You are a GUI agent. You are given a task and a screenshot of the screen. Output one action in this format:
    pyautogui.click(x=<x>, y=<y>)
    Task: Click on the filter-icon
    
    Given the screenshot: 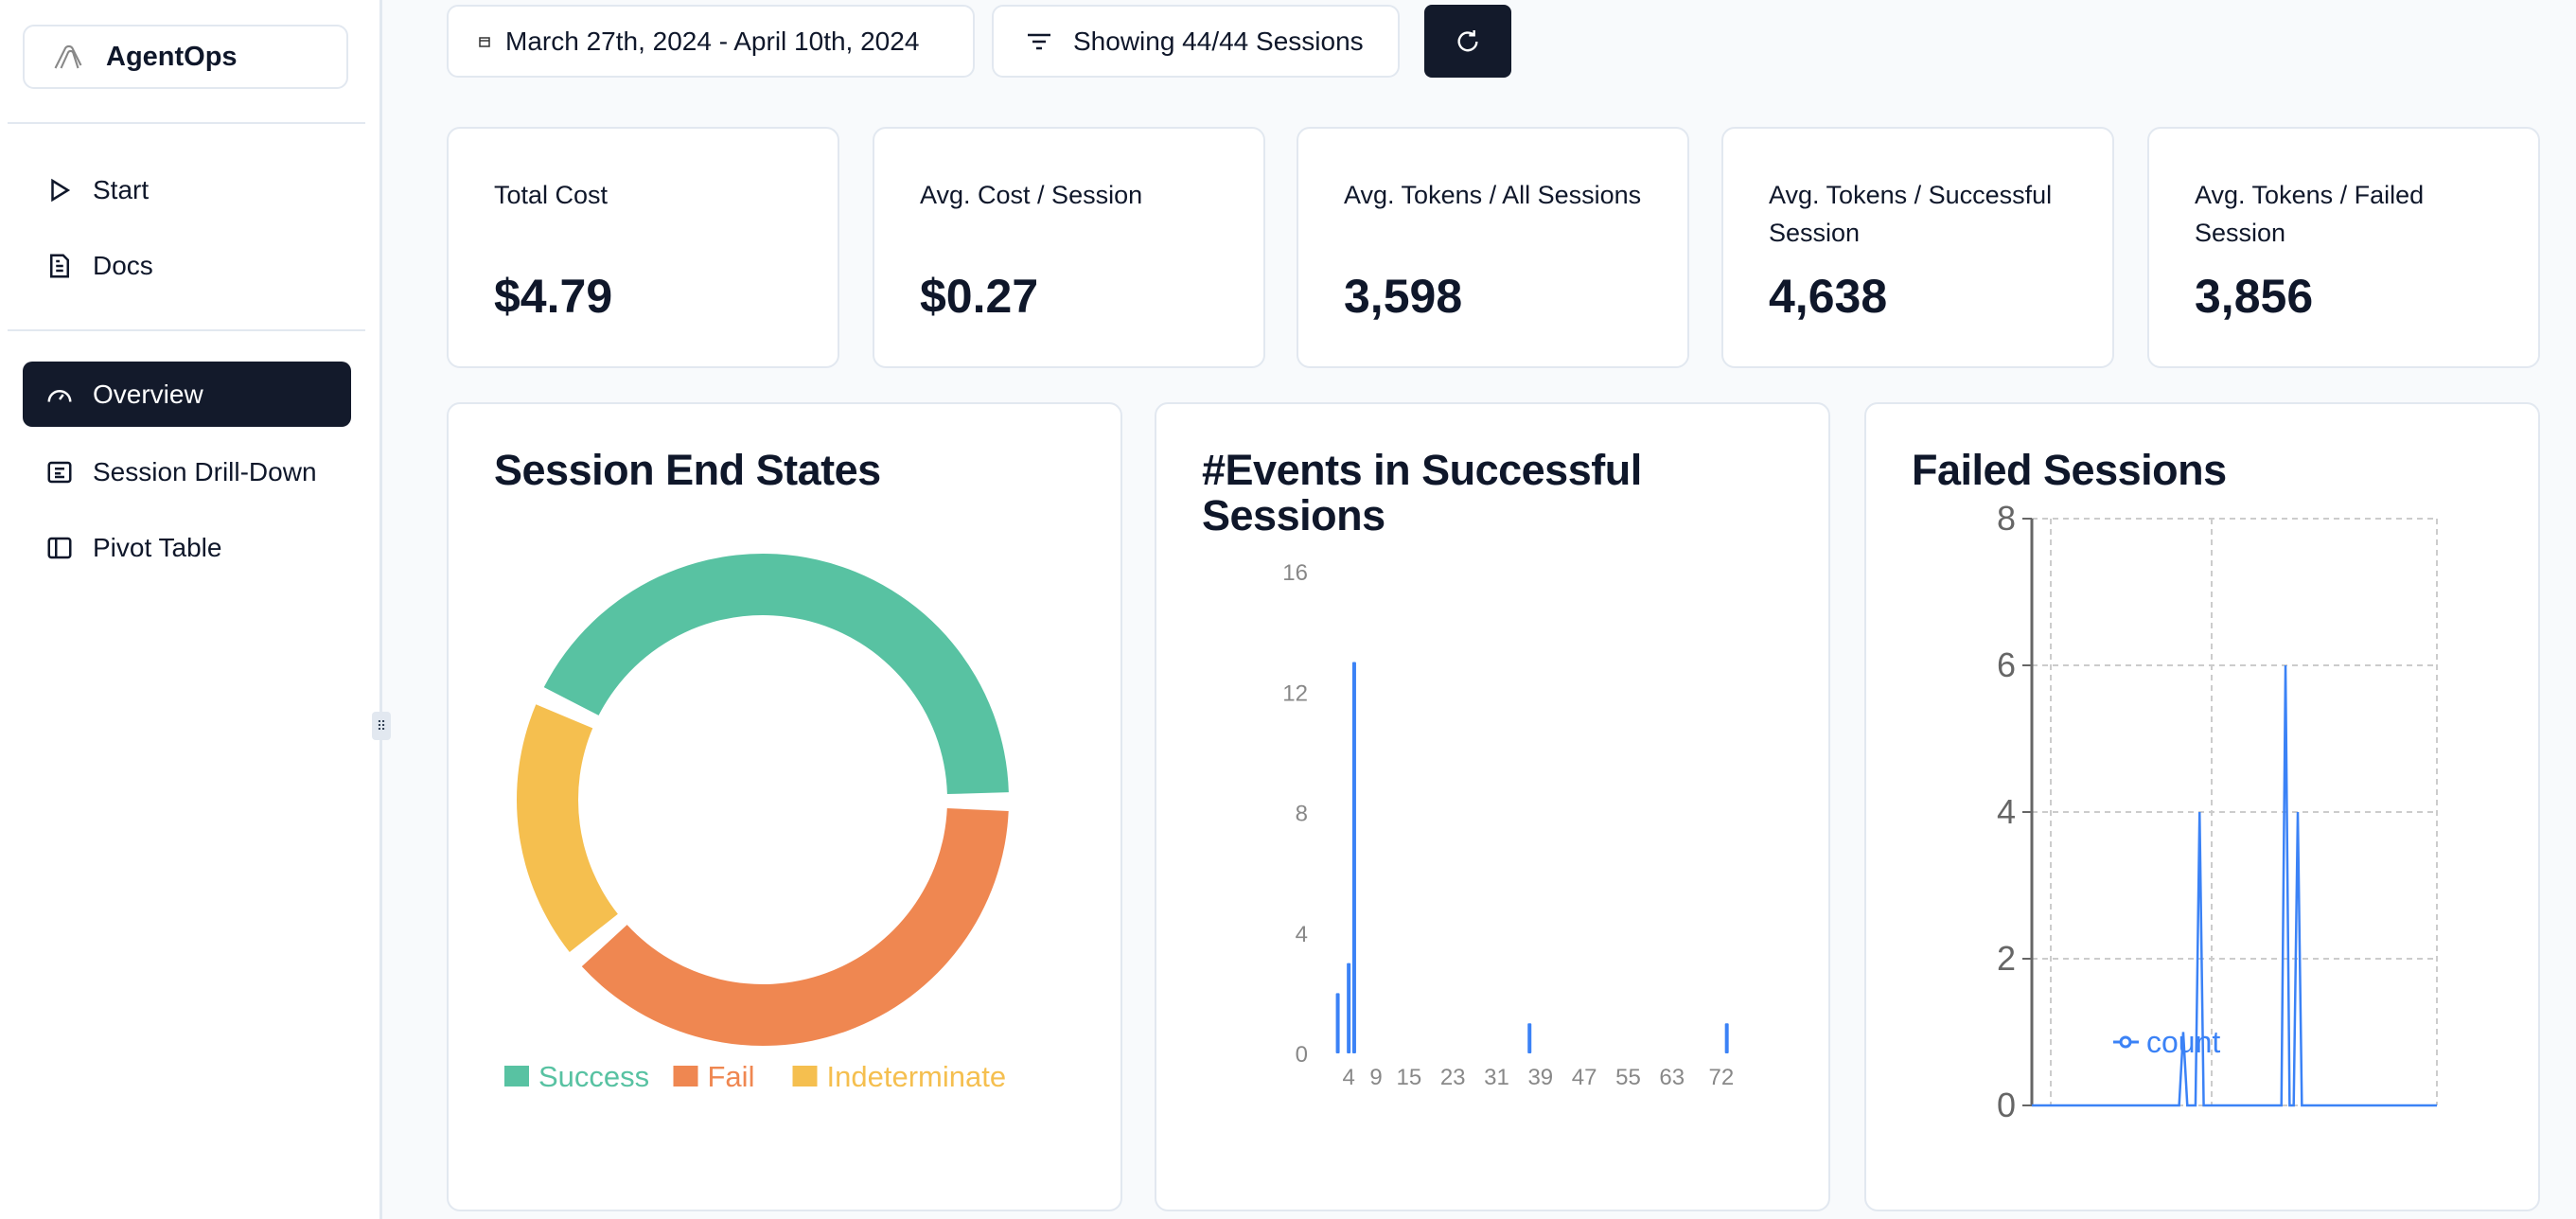 What is the action you would take?
    pyautogui.click(x=1039, y=41)
    